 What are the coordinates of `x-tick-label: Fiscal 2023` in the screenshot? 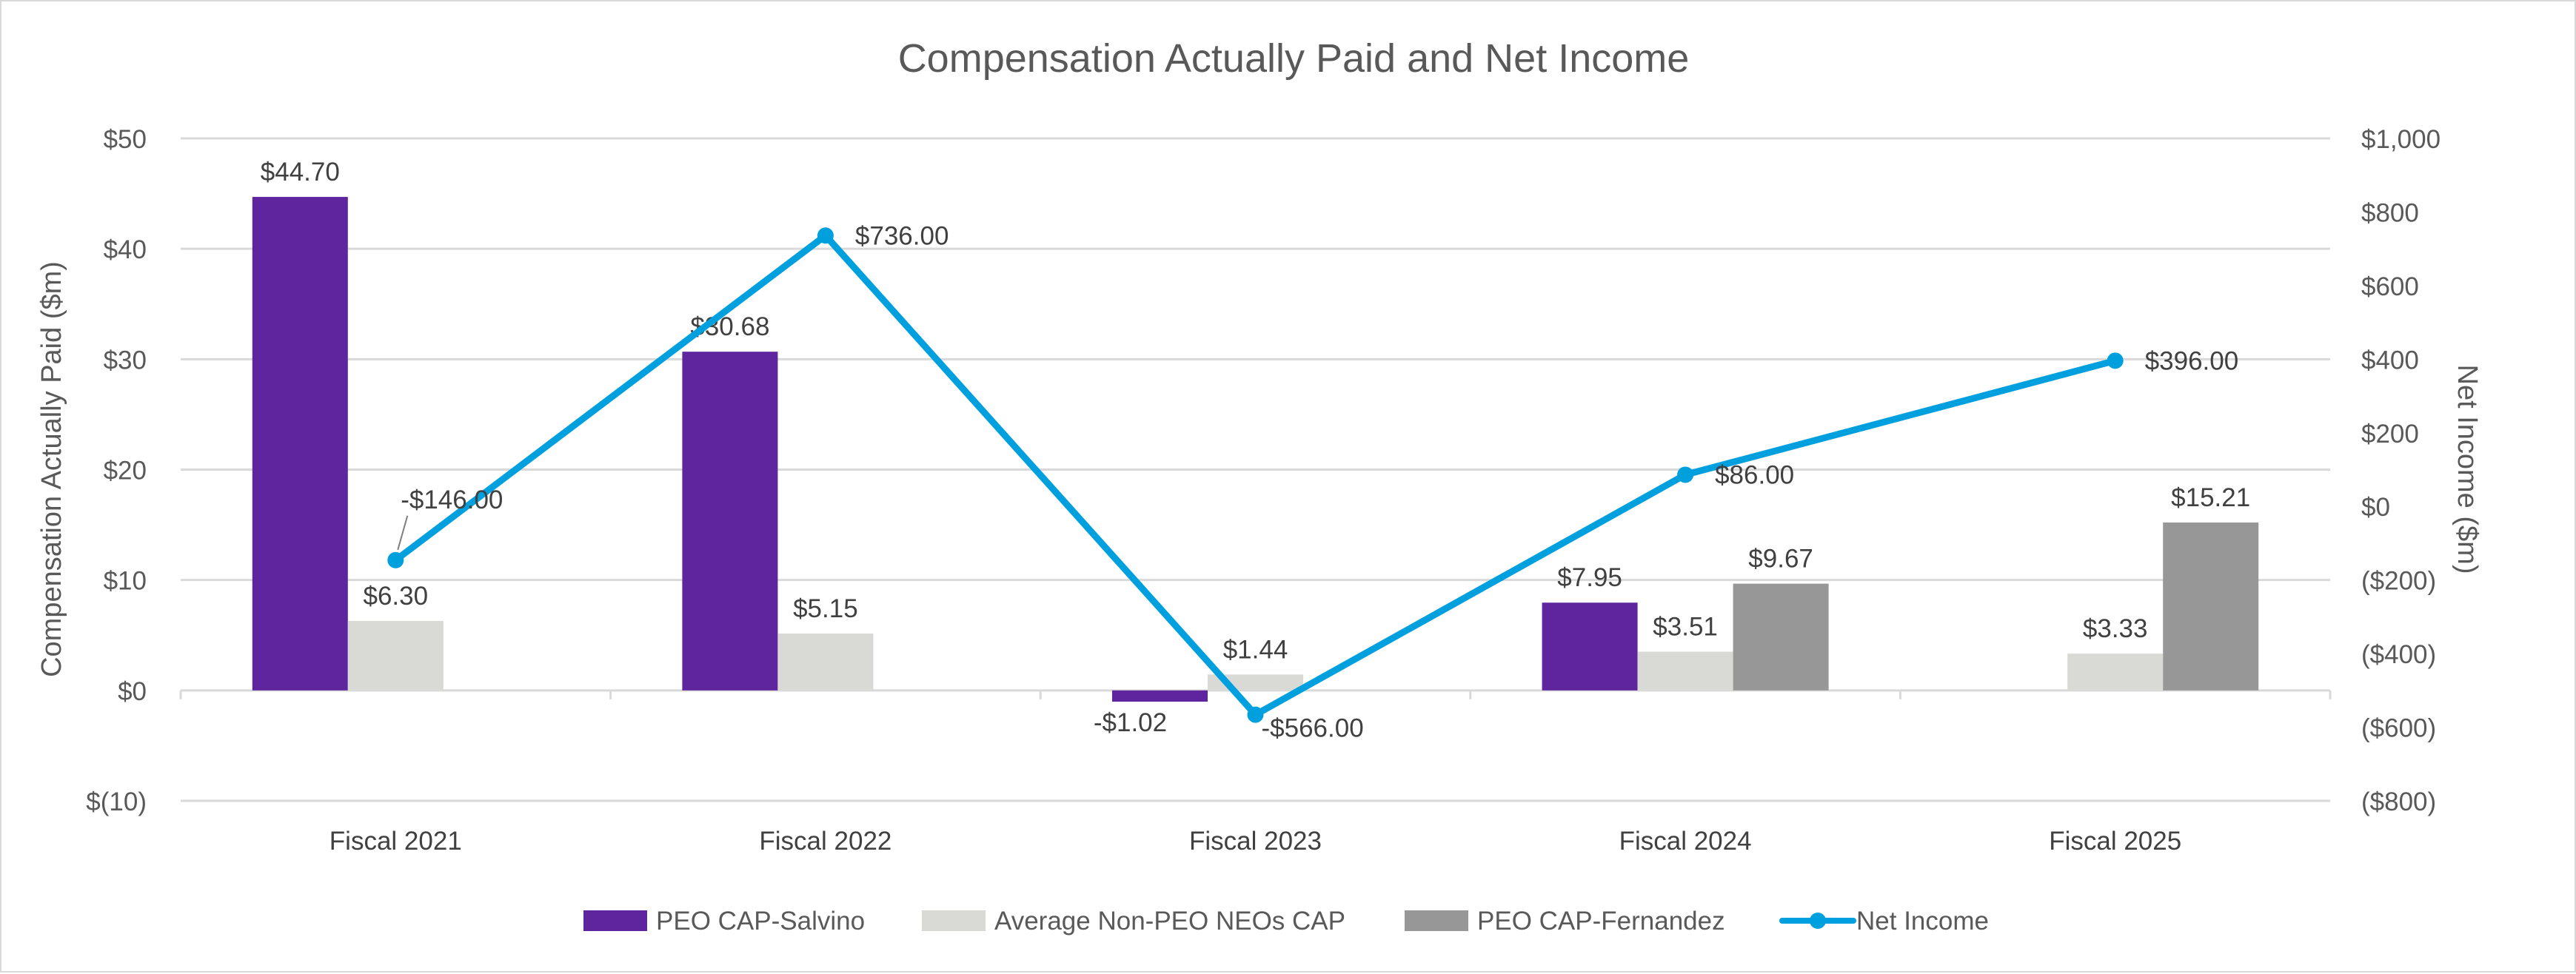 It's located at (1255, 841).